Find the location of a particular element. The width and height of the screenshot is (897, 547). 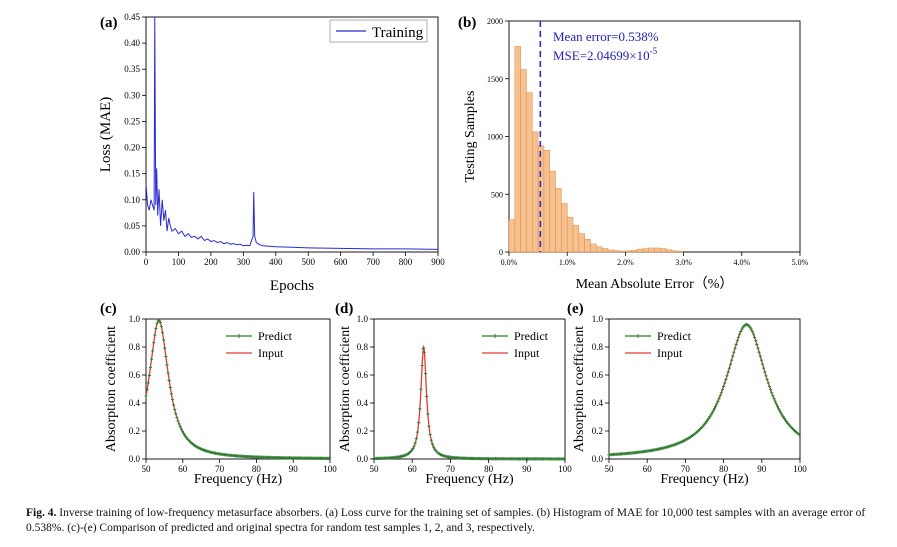

annotation-mse-exponent: -5 is located at coordinates (654, 51).